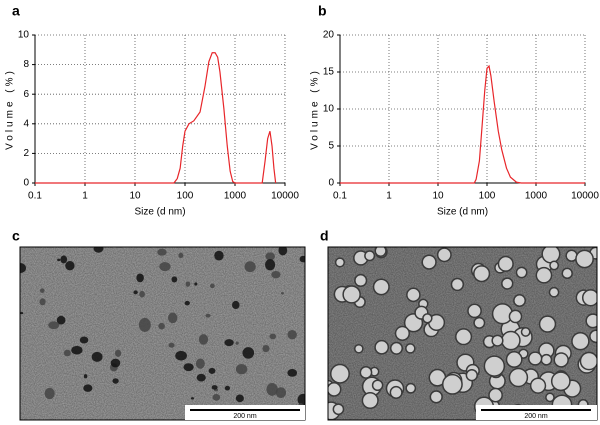 The width and height of the screenshot is (600, 425). Describe the element at coordinates (315, 109) in the screenshot. I see `y-axis-label: Volume (%)` at that location.